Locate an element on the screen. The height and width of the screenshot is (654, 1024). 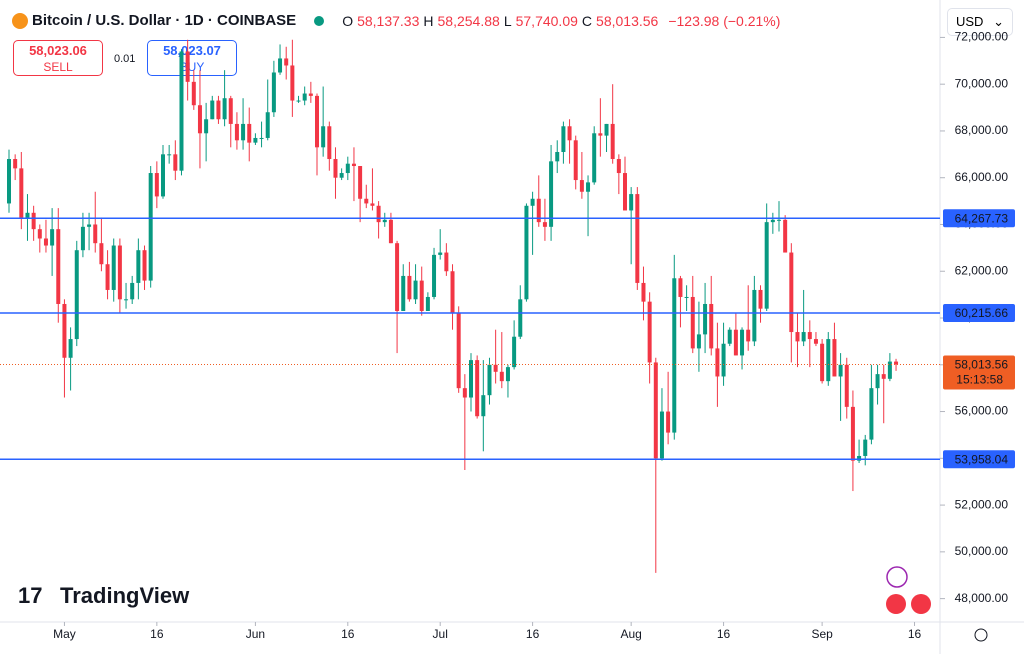
x-tick-label: May is located at coordinates (64, 634).